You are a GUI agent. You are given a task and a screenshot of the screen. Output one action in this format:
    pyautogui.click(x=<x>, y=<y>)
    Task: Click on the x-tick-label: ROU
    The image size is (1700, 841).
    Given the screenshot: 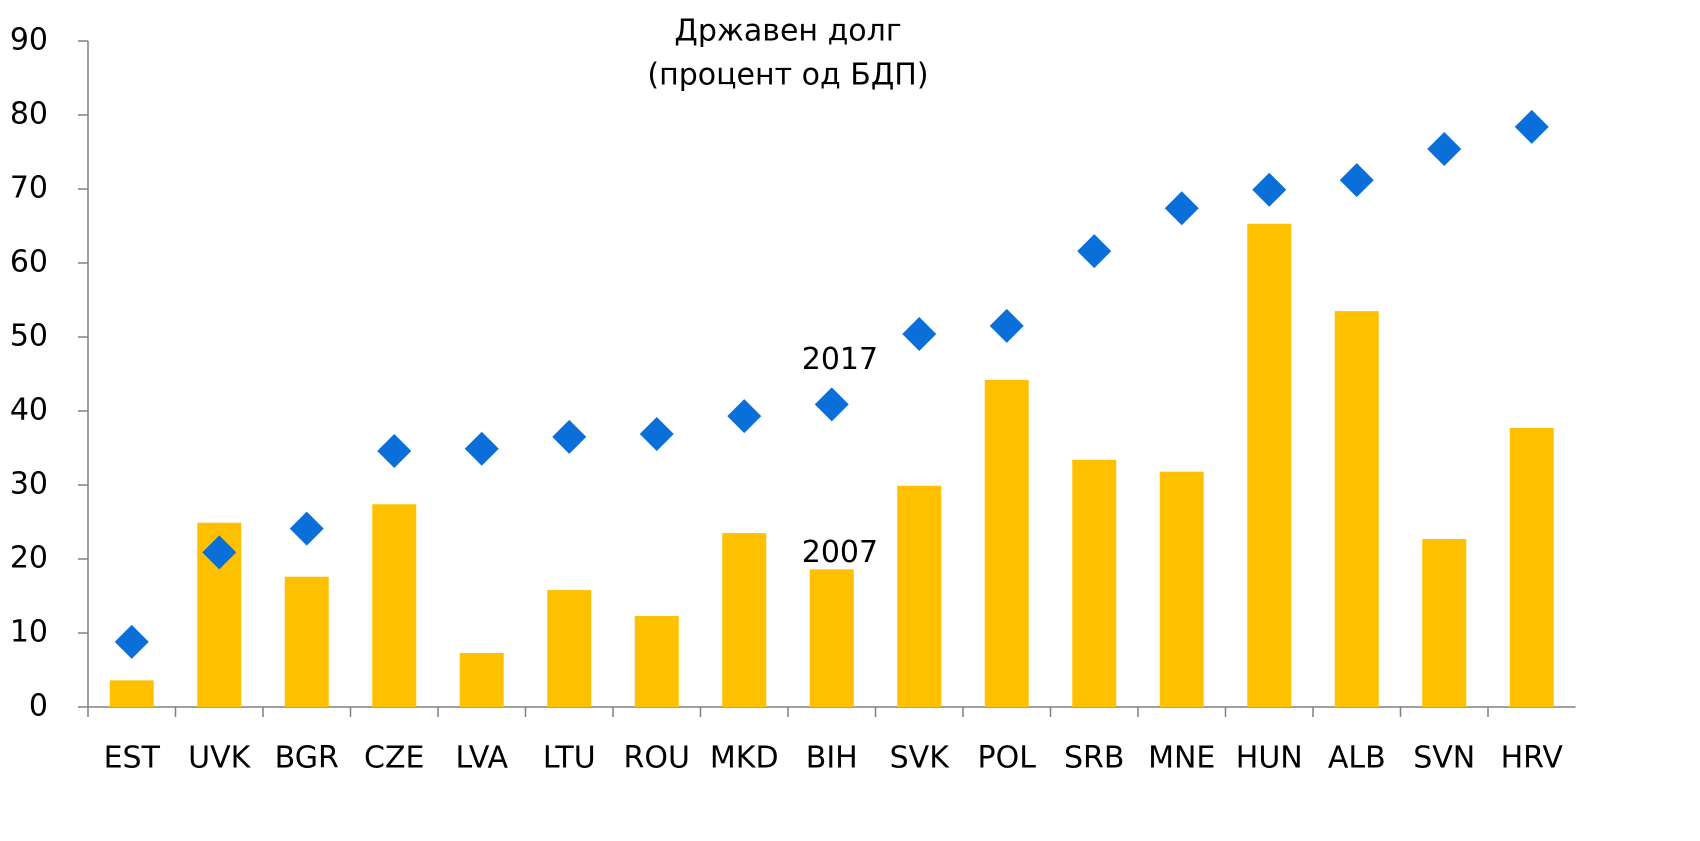 What is the action you would take?
    pyautogui.click(x=657, y=758)
    